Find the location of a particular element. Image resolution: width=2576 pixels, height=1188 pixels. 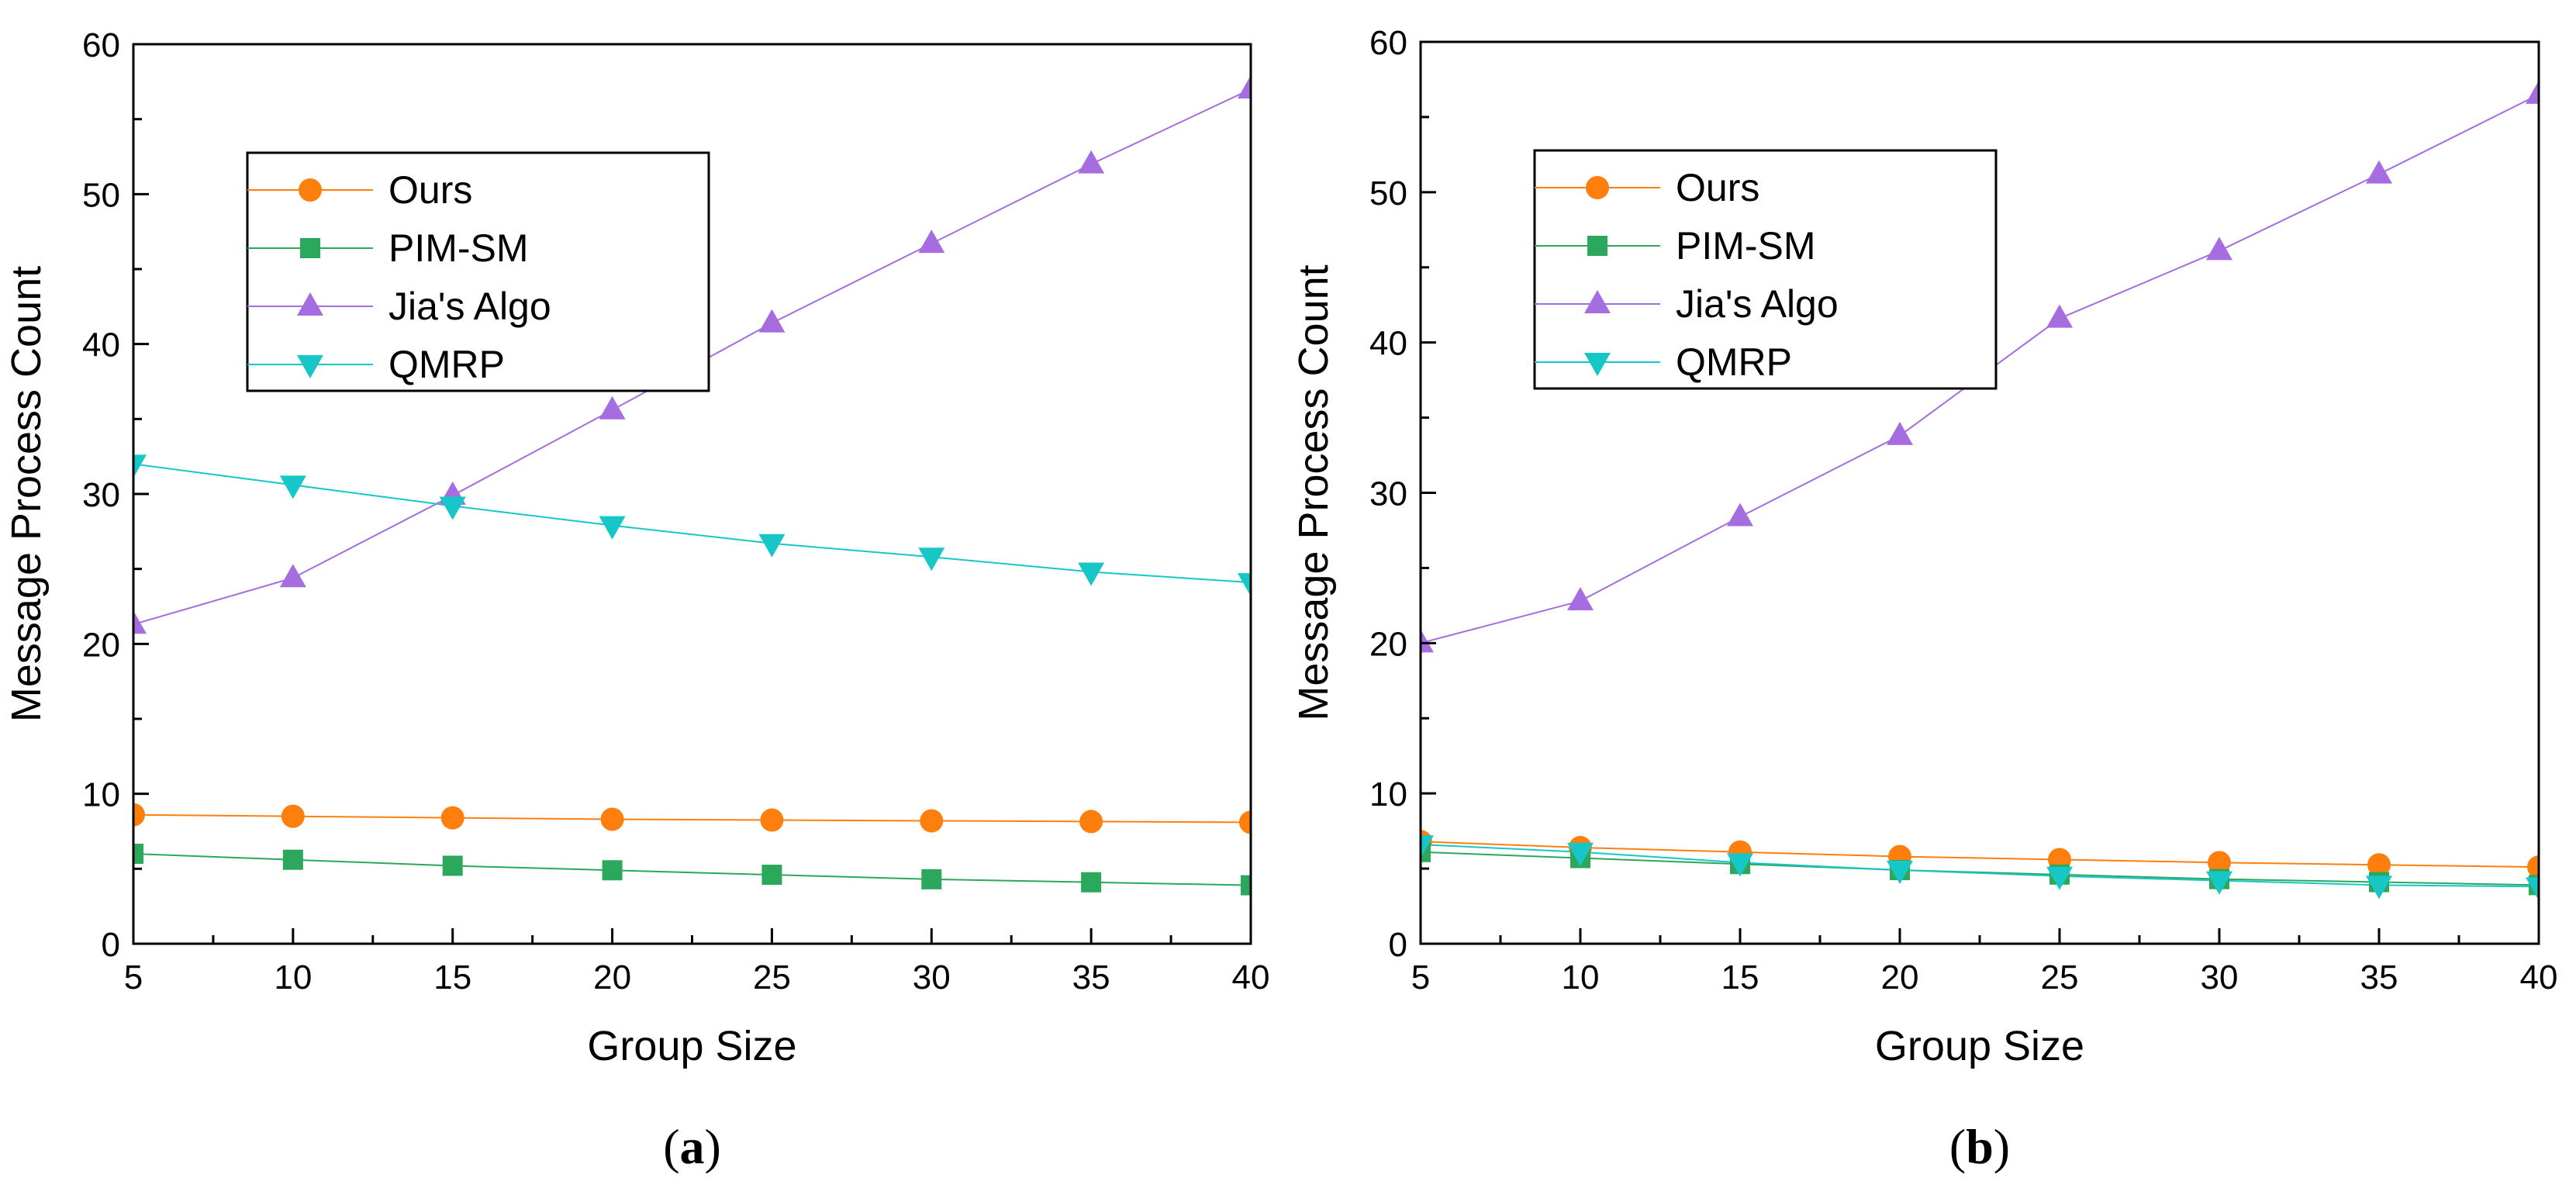

panel-b-caption-label: (b) is located at coordinates (1980, 1146).